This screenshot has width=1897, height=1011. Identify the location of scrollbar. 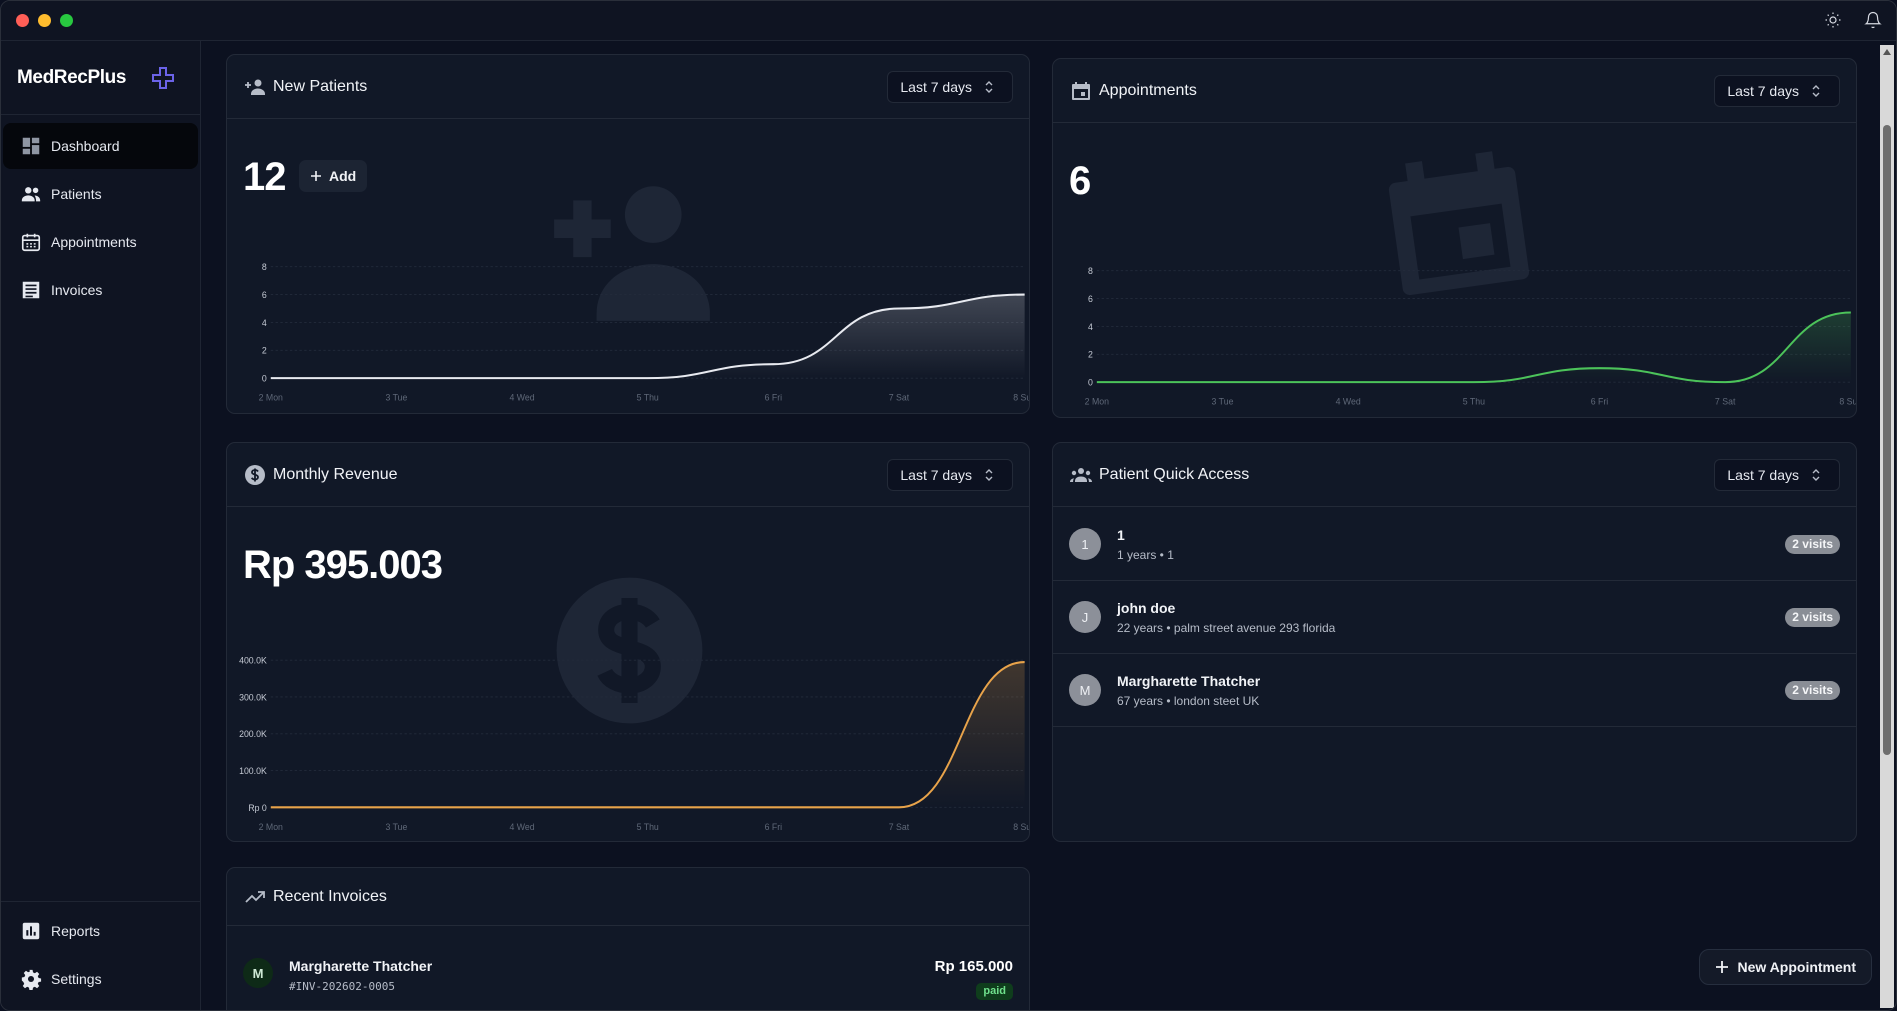
(1887, 526).